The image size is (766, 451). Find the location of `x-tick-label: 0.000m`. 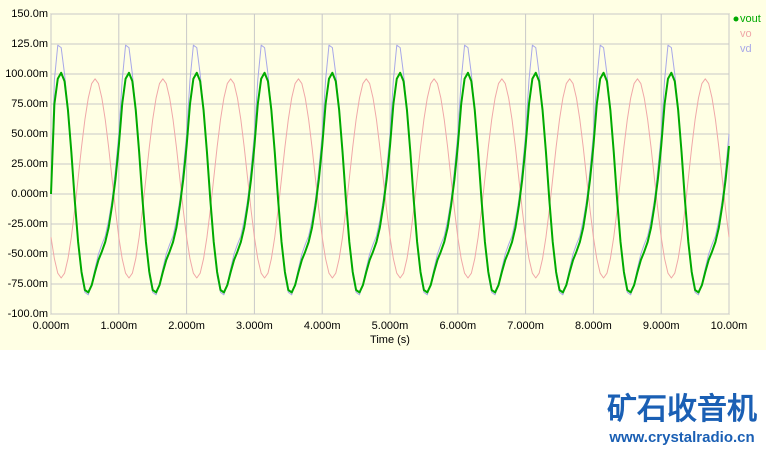

x-tick-label: 0.000m is located at coordinates (51, 326).